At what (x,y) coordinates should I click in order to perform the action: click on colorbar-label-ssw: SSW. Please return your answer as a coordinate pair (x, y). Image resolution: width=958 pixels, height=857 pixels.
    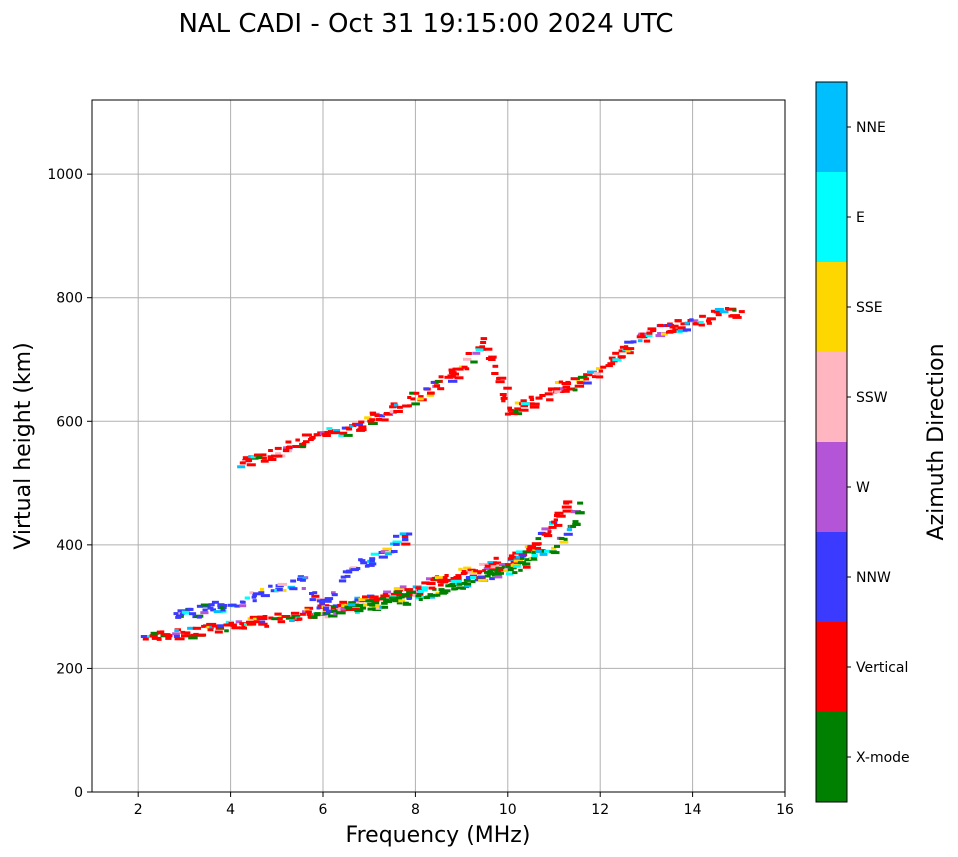
    Looking at the image, I should click on (872, 398).